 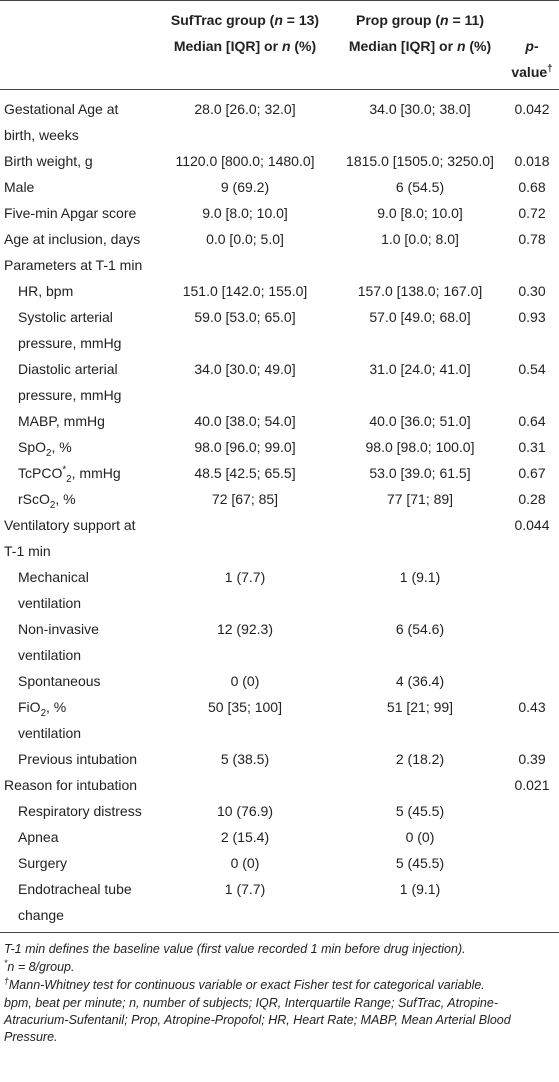 I want to click on text: Surgery, so click(x=43, y=863).